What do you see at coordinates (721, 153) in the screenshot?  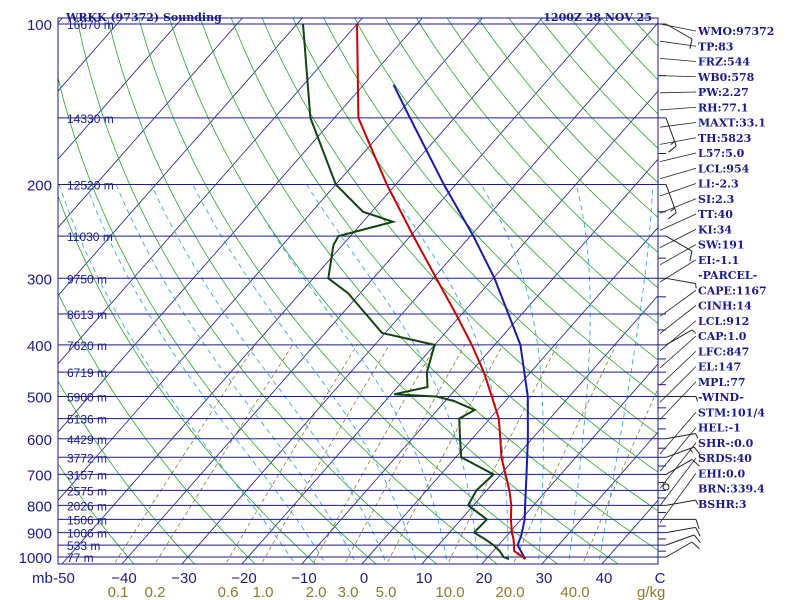 I see `index-label: L57:5.0` at bounding box center [721, 153].